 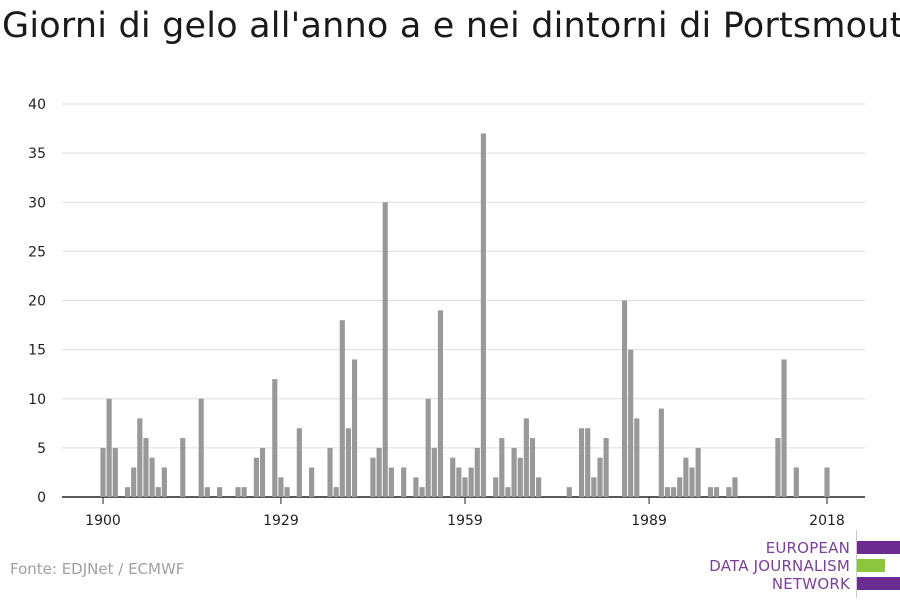 What do you see at coordinates (871, 565) in the screenshot?
I see `logo-bar-green` at bounding box center [871, 565].